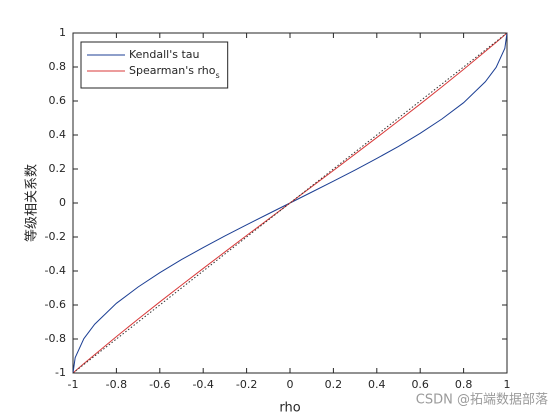 Image resolution: width=560 pixels, height=420 pixels. What do you see at coordinates (55, 270) in the screenshot?
I see `y-tick-label: -0.4` at bounding box center [55, 270].